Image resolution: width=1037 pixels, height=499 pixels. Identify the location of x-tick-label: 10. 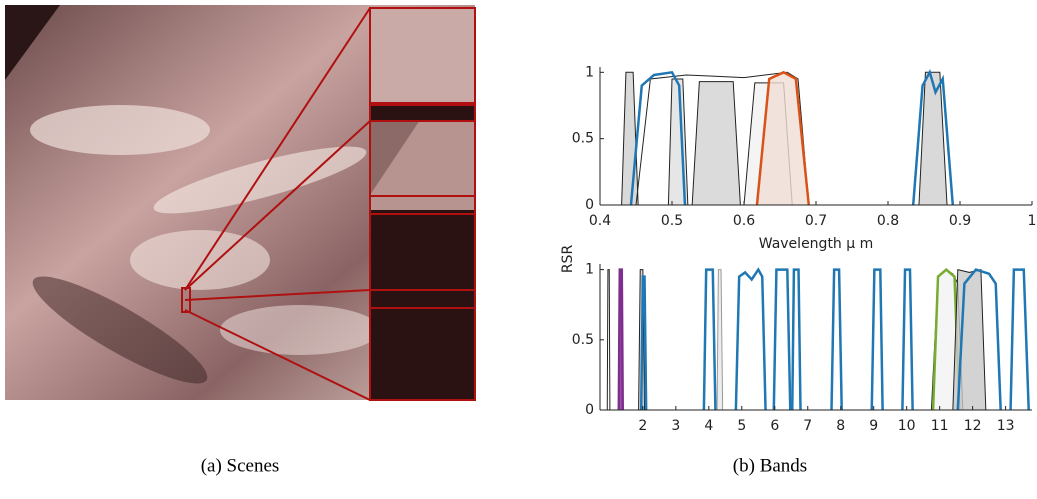
(907, 426).